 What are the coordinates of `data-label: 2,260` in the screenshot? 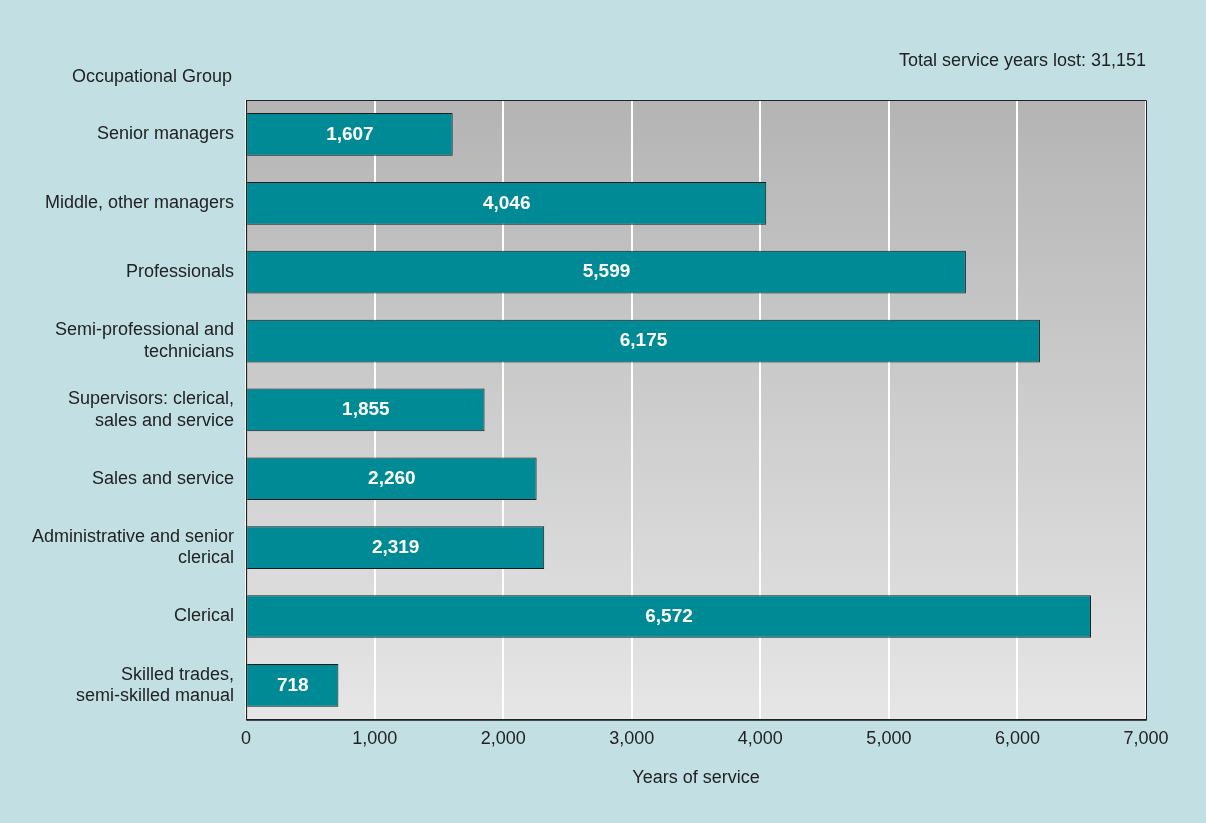 It's located at (392, 477).